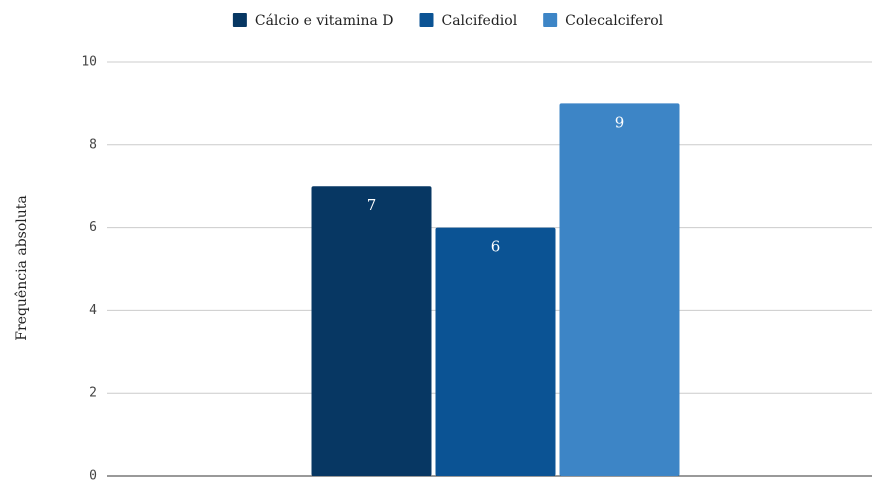  What do you see at coordinates (372, 205) in the screenshot?
I see `data-label: 7` at bounding box center [372, 205].